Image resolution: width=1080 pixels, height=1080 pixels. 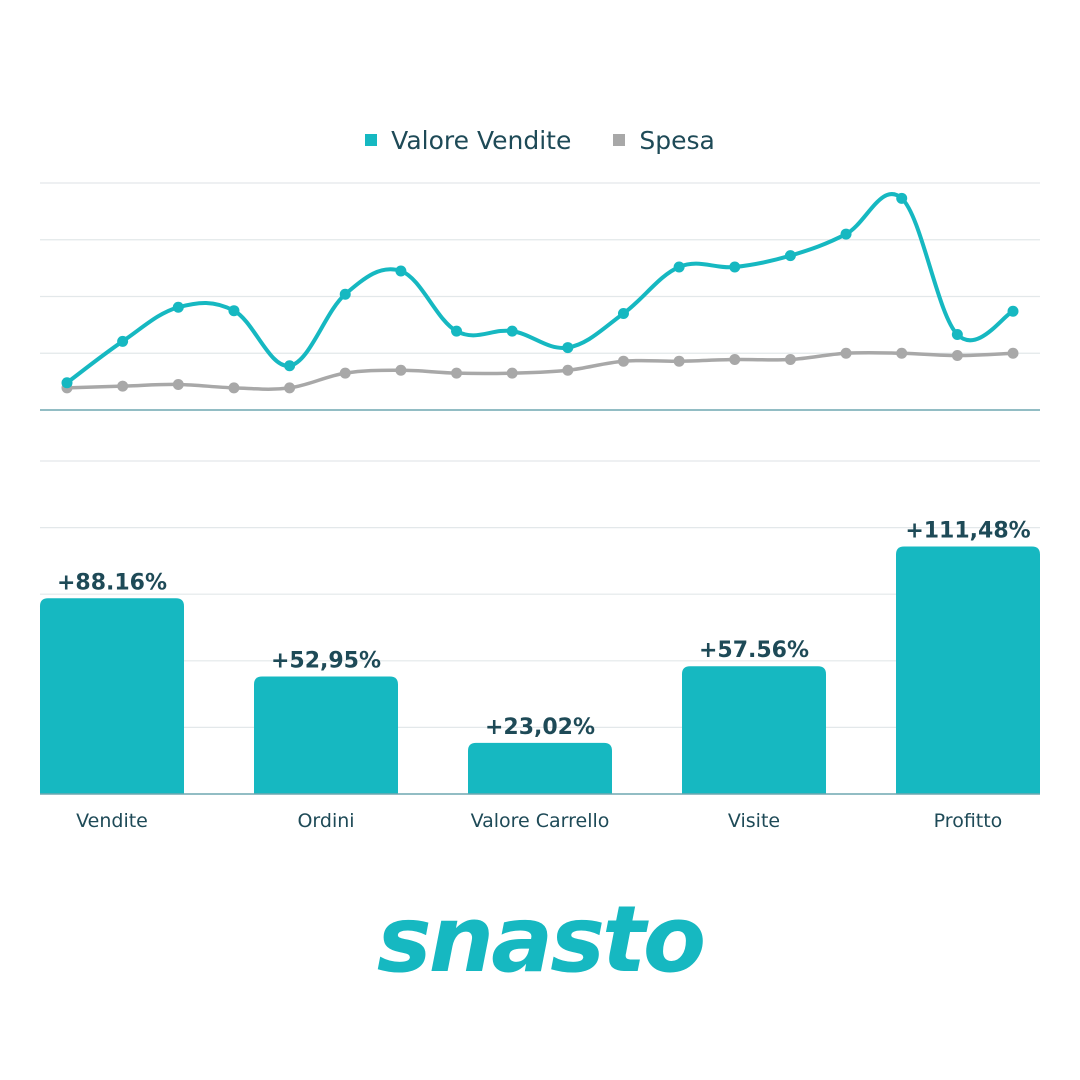 What do you see at coordinates (371, 140) in the screenshot?
I see `legend-swatch-valore-vendite` at bounding box center [371, 140].